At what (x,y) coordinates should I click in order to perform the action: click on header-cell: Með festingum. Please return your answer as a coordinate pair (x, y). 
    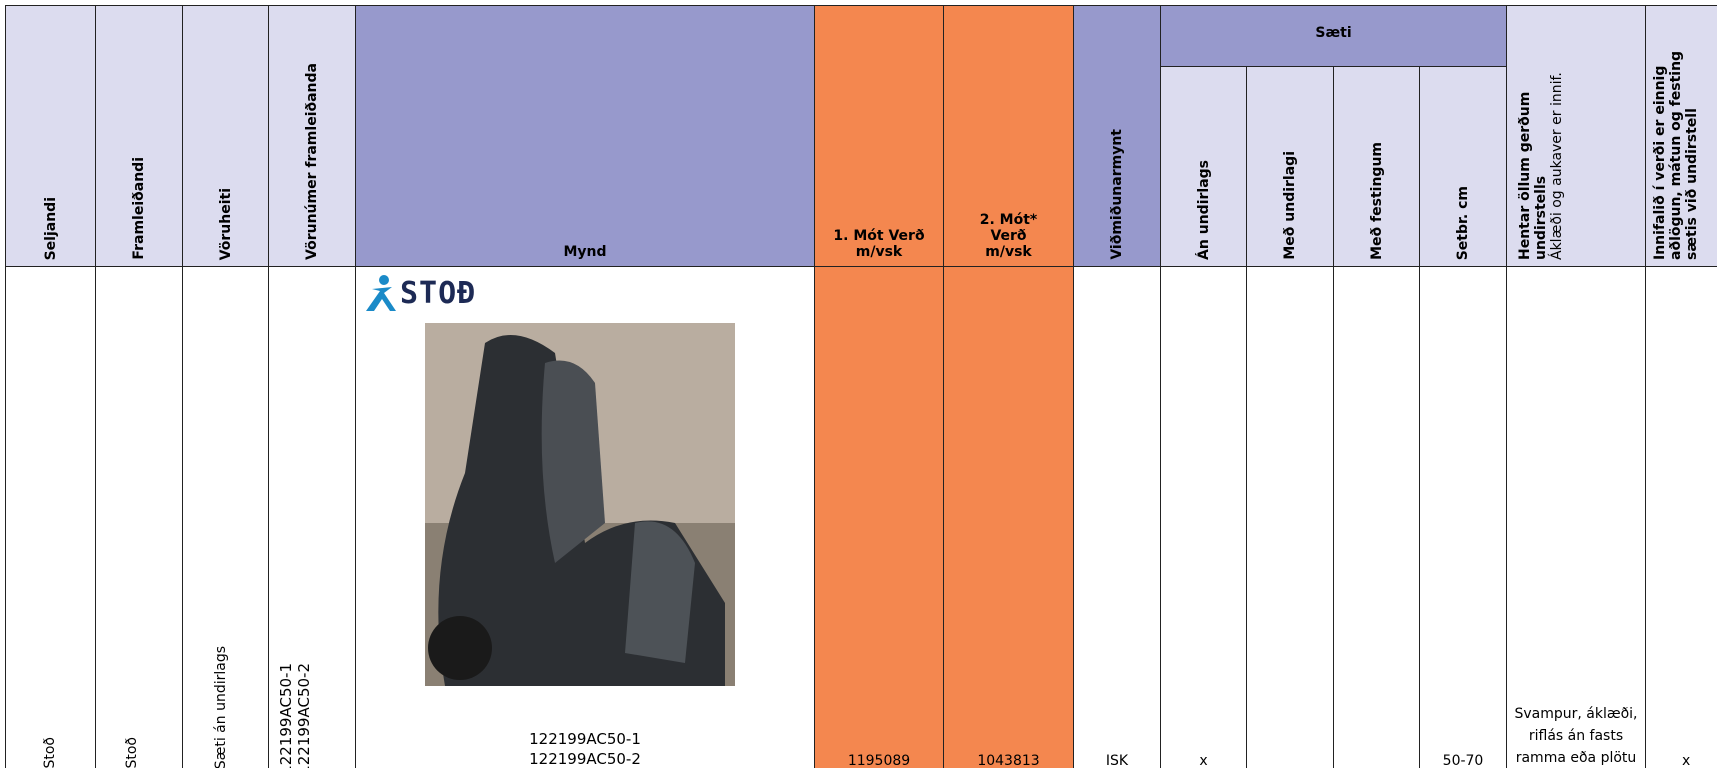
    Looking at the image, I should click on (1376, 166).